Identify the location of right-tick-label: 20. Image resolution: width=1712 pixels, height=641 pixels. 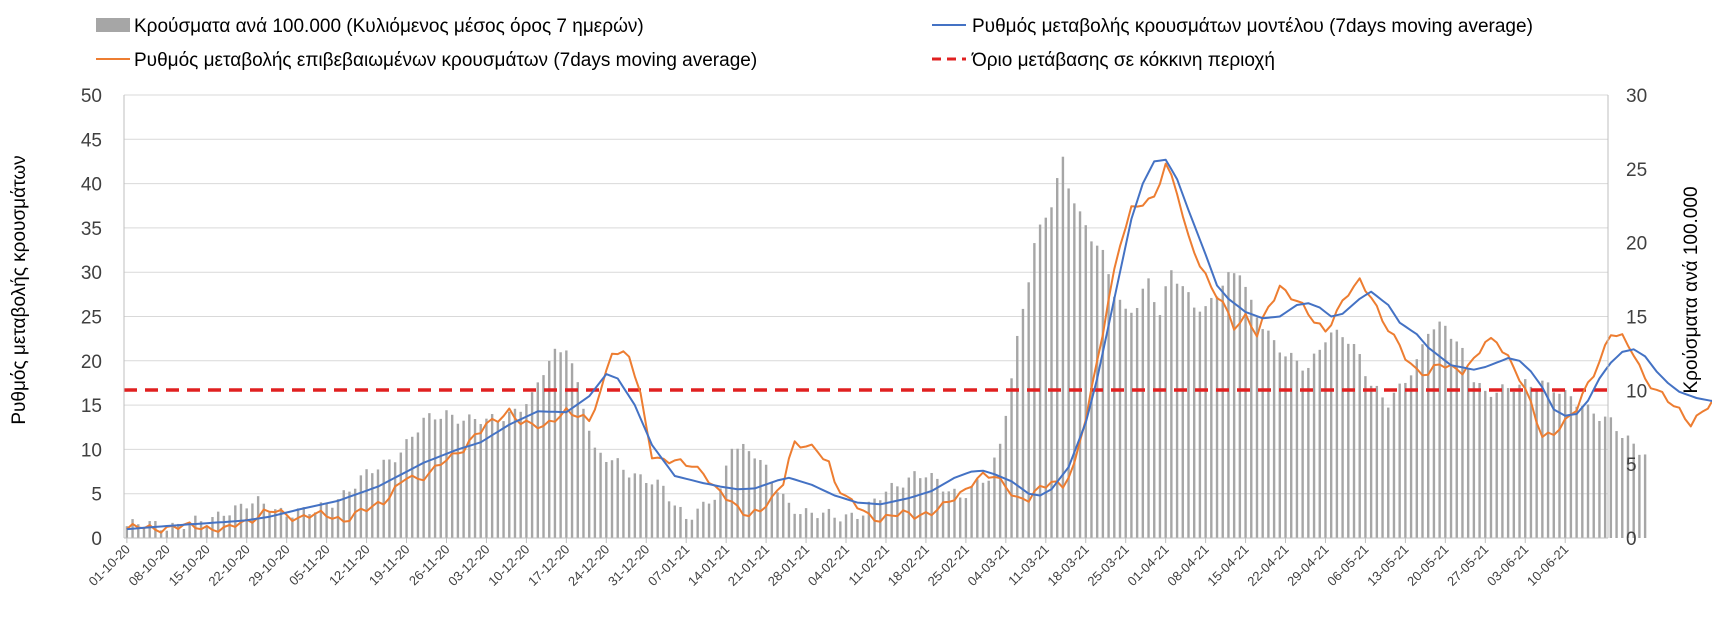
(1636, 244).